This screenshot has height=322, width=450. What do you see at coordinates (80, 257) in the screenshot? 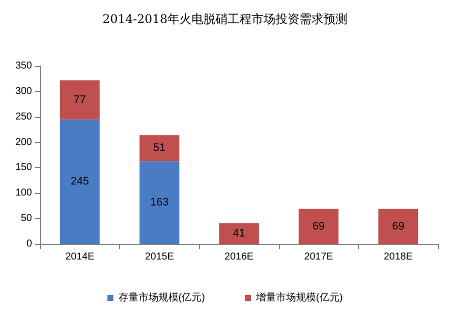
I see `x-tick-label: 2014E` at bounding box center [80, 257].